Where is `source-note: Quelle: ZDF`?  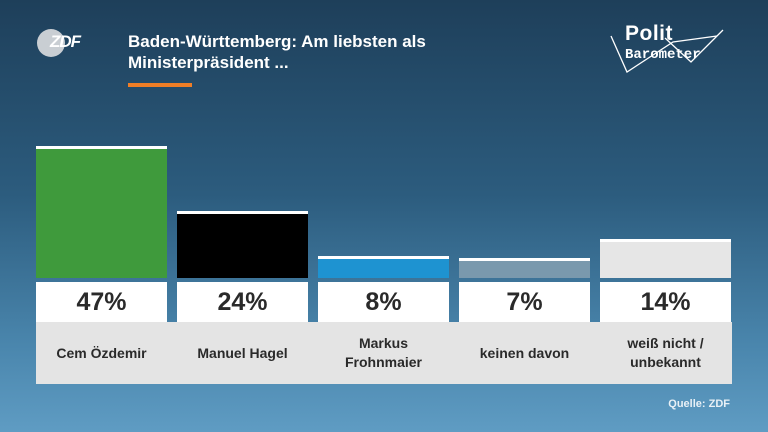
source-note: Quelle: ZDF is located at coordinates (699, 404).